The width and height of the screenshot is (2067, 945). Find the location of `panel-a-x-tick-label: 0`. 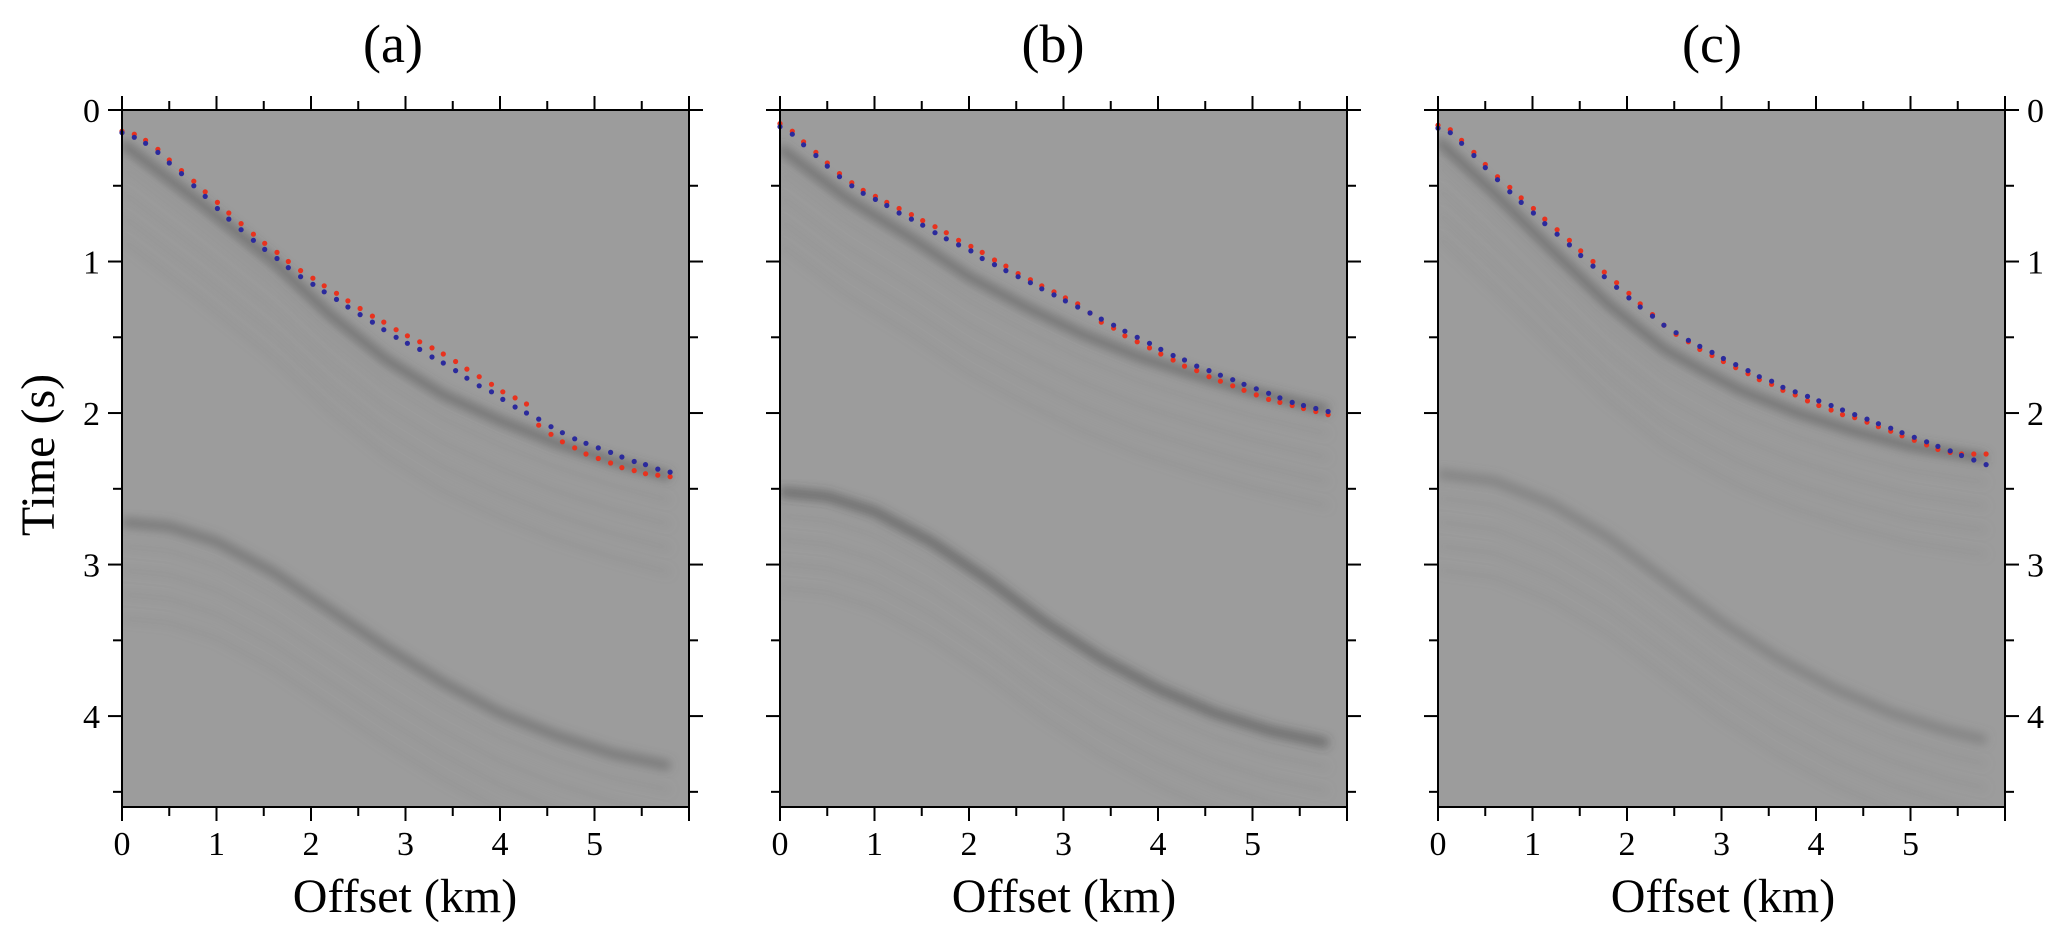

panel-a-x-tick-label: 0 is located at coordinates (122, 844).